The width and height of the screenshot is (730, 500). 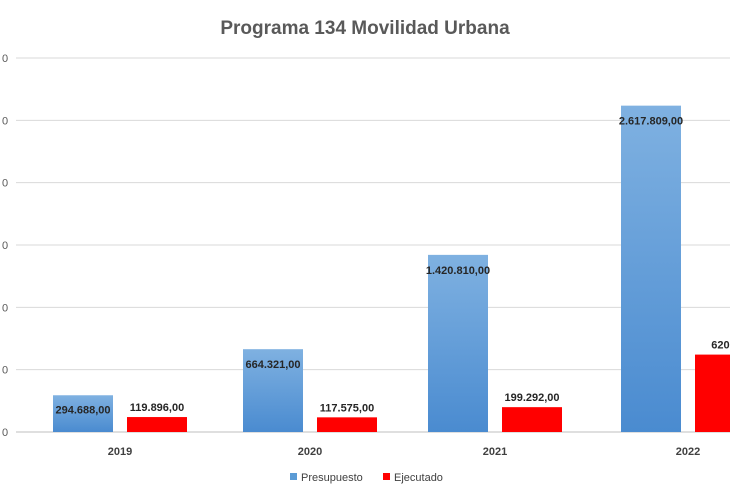 What do you see at coordinates (418, 478) in the screenshot?
I see `legend-label: Ejecutado` at bounding box center [418, 478].